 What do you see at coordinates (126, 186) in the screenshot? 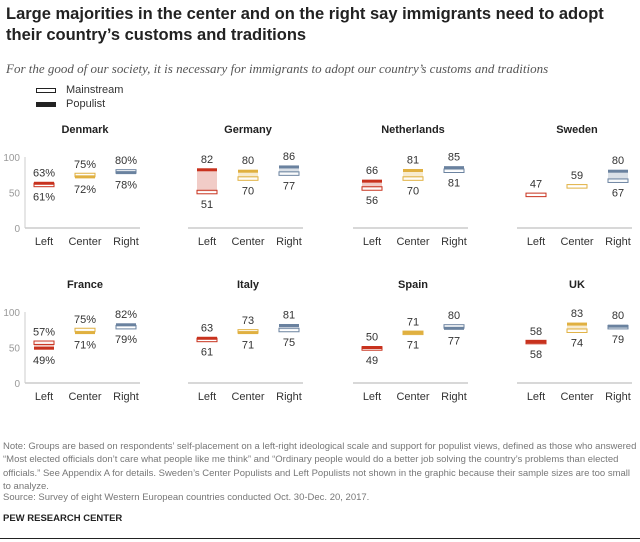
I see `data-label-low: 78%` at bounding box center [126, 186].